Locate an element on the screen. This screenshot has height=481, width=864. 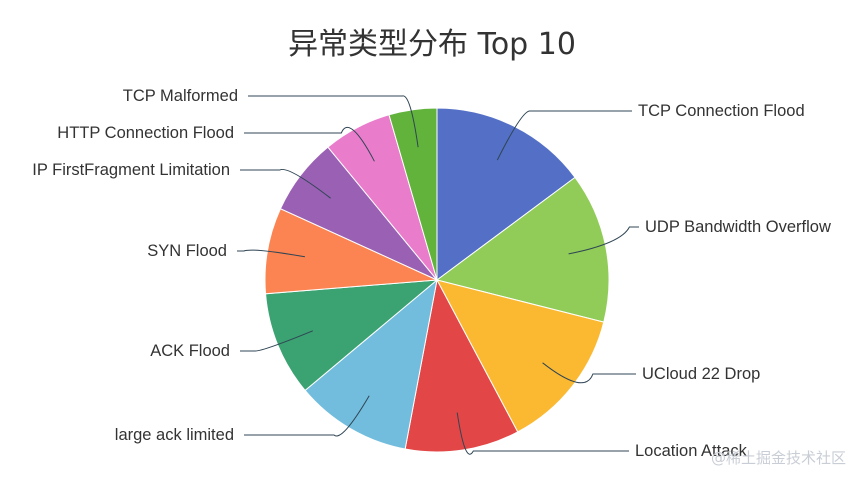
slice-label: IP FirstFragment Limitation is located at coordinates (131, 170).